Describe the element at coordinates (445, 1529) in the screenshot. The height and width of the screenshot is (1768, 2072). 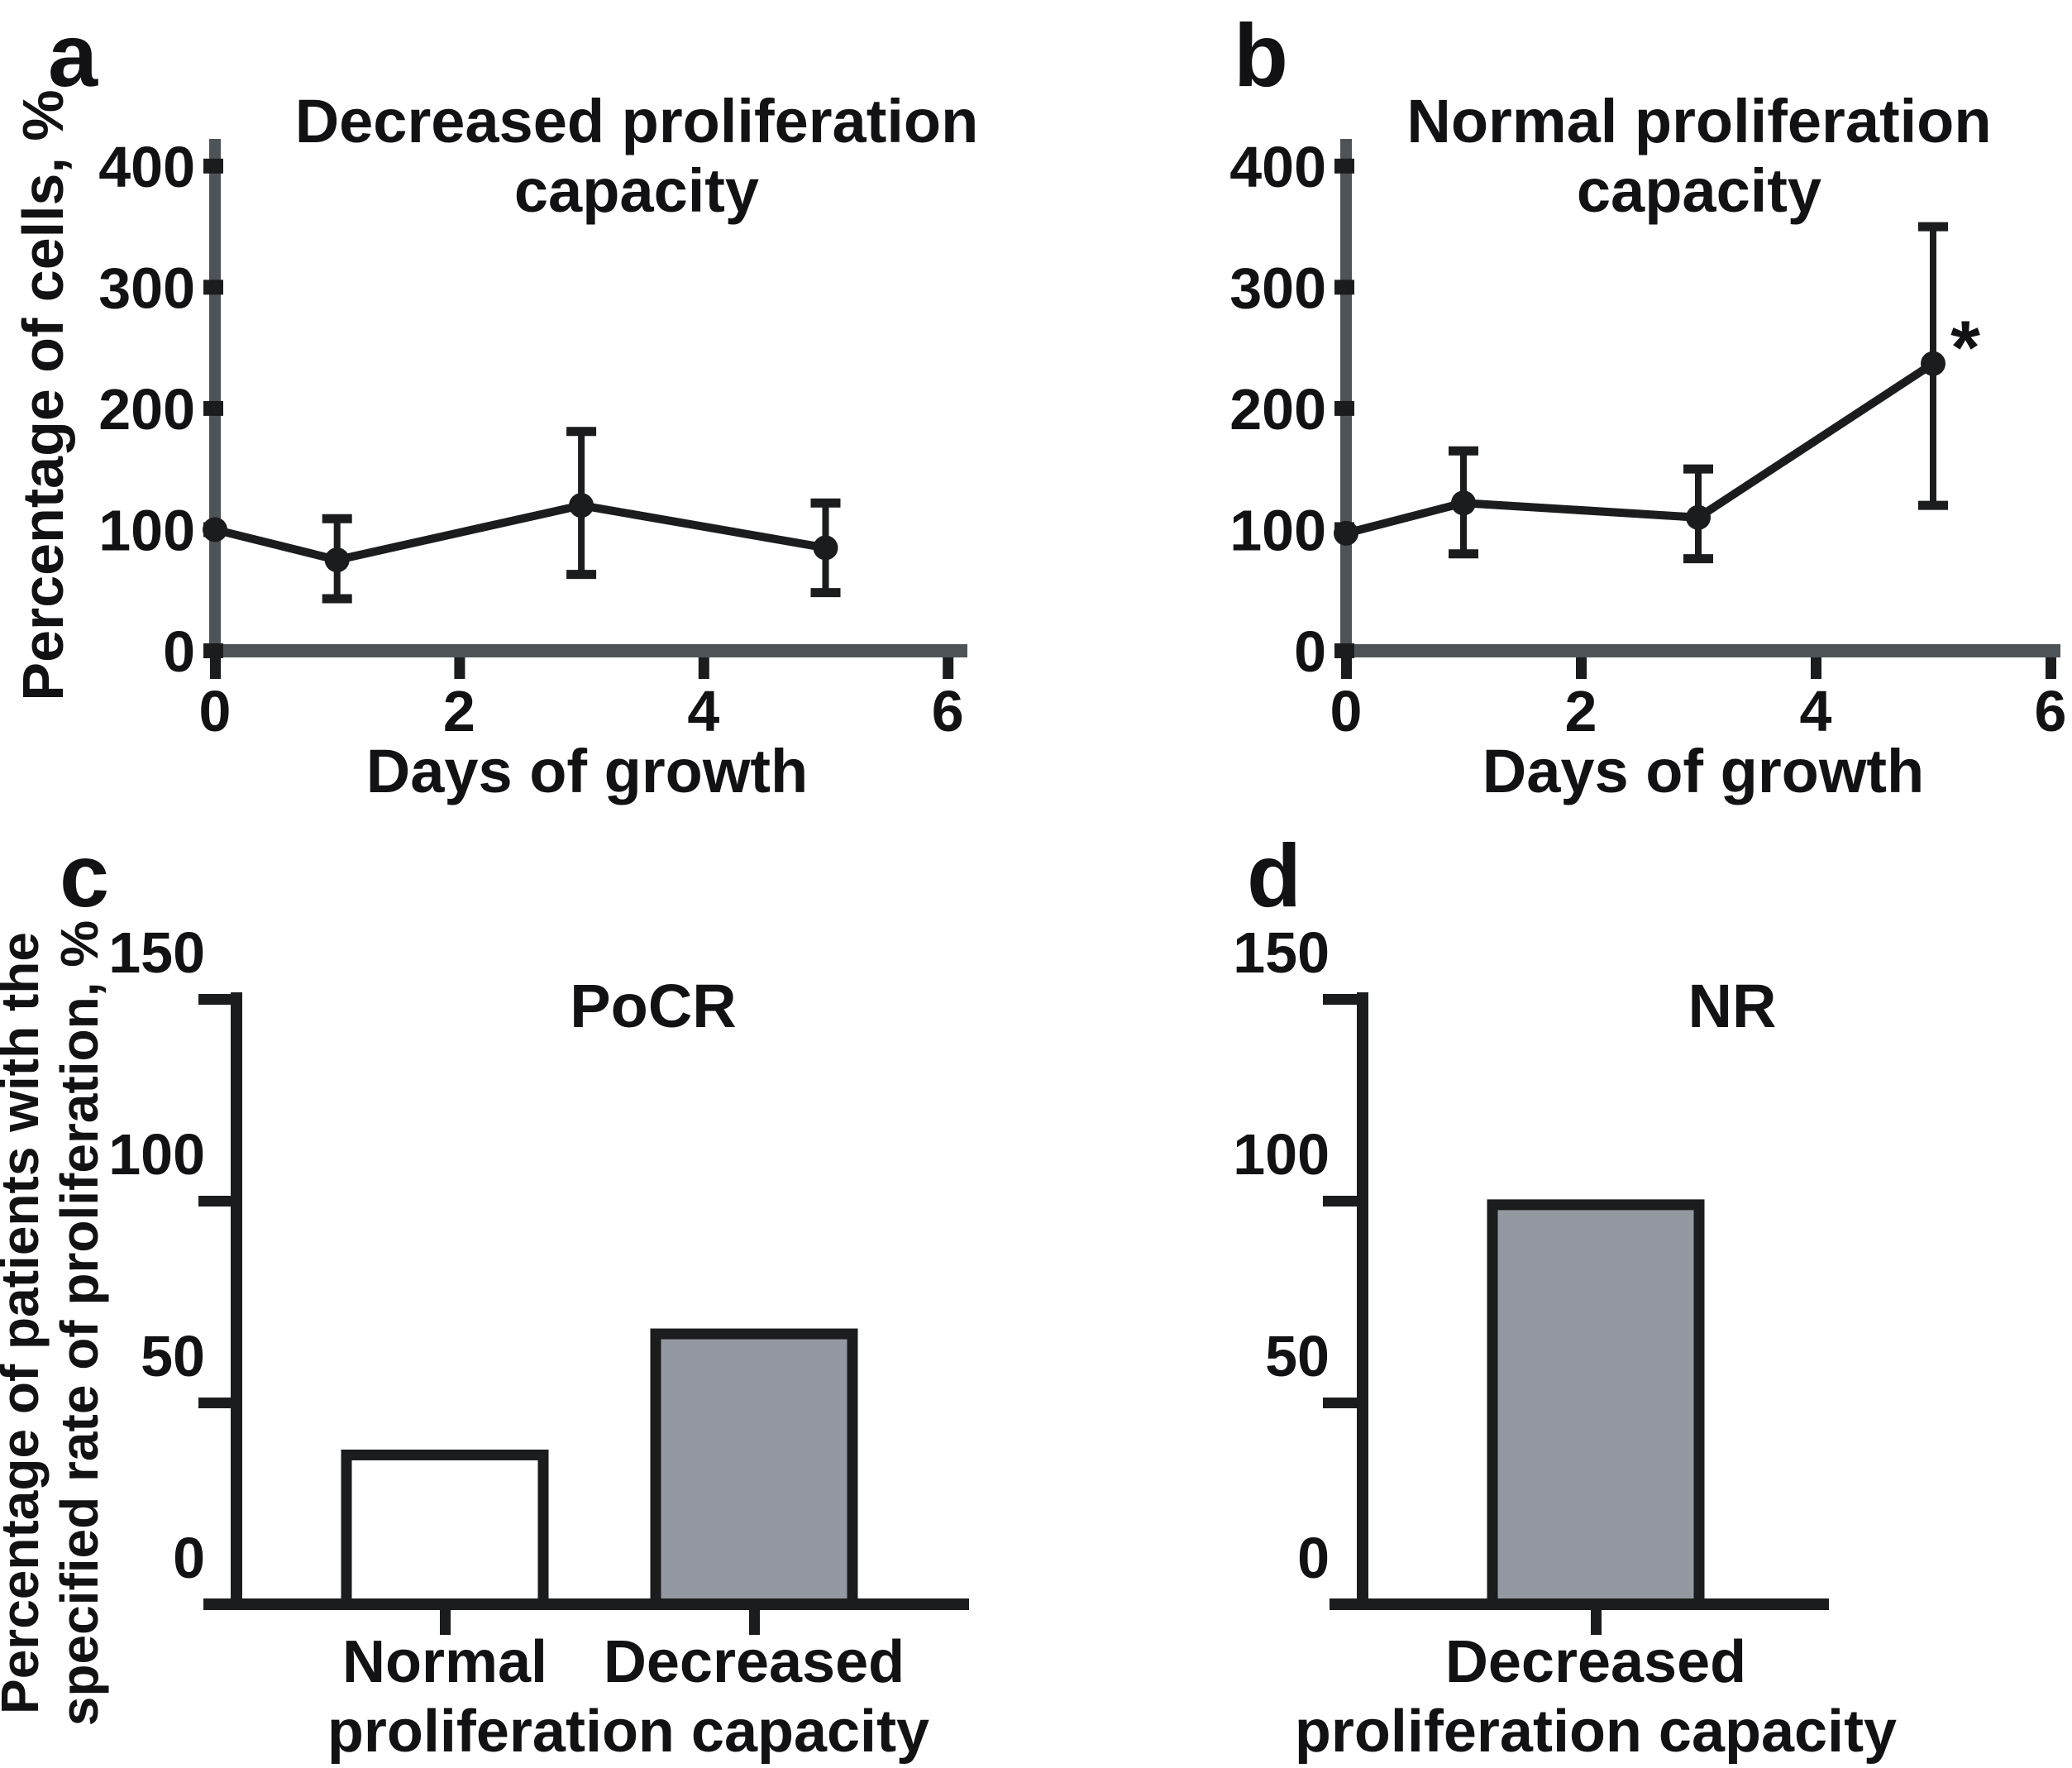
I see `bar-normal` at that location.